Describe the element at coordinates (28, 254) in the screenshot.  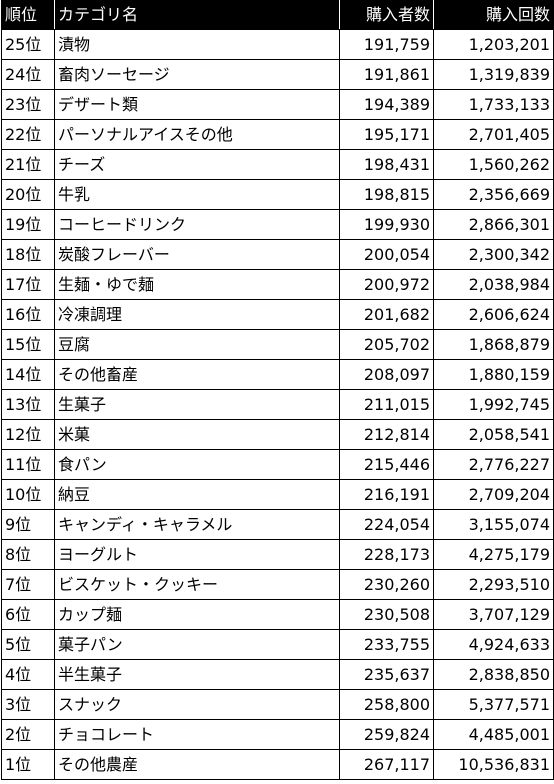
I see `rank-cell: 18位` at that location.